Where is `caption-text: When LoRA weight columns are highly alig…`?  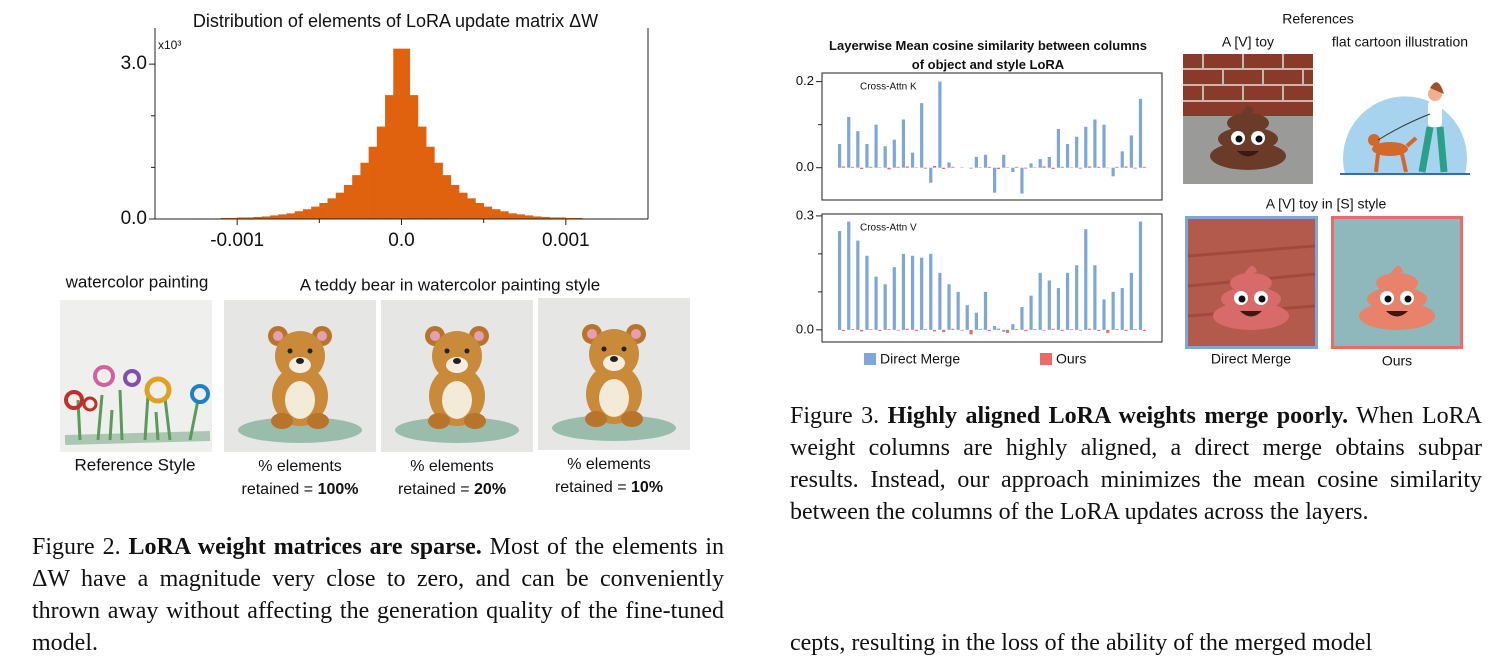 caption-text: When LoRA weight columns are highly alig… is located at coordinates (1136, 464).